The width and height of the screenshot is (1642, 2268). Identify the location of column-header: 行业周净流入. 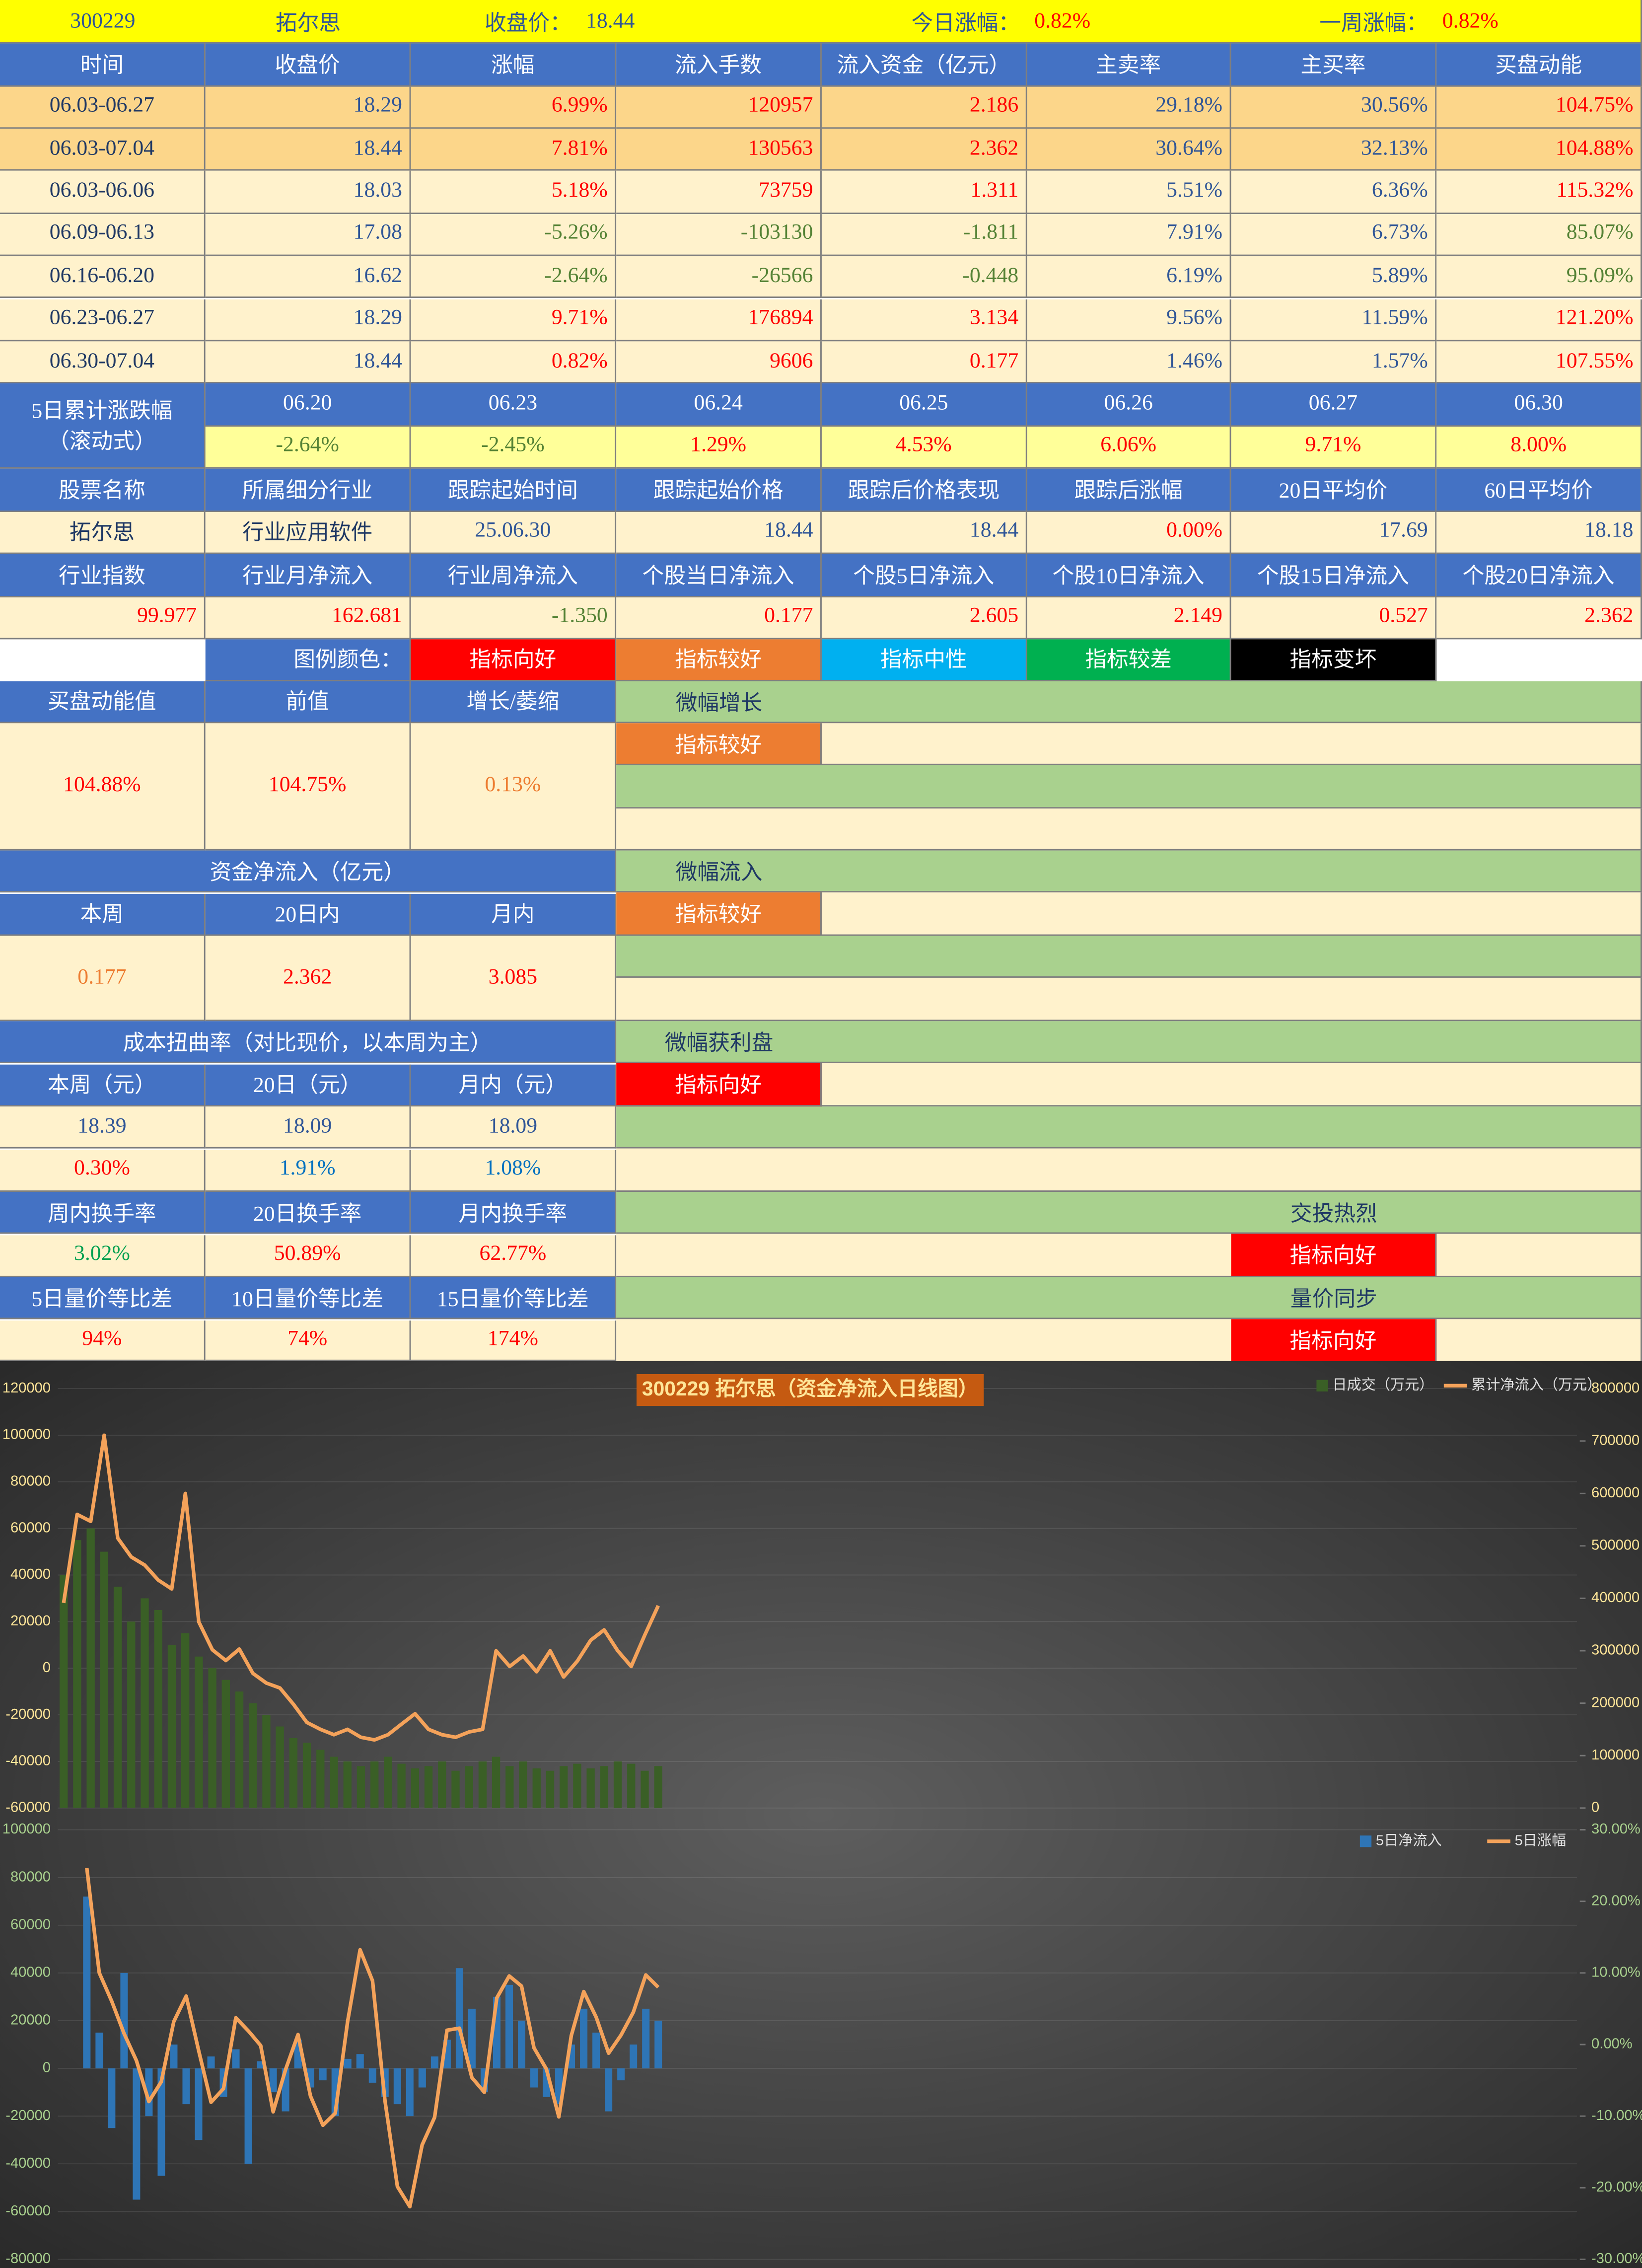
(514, 575).